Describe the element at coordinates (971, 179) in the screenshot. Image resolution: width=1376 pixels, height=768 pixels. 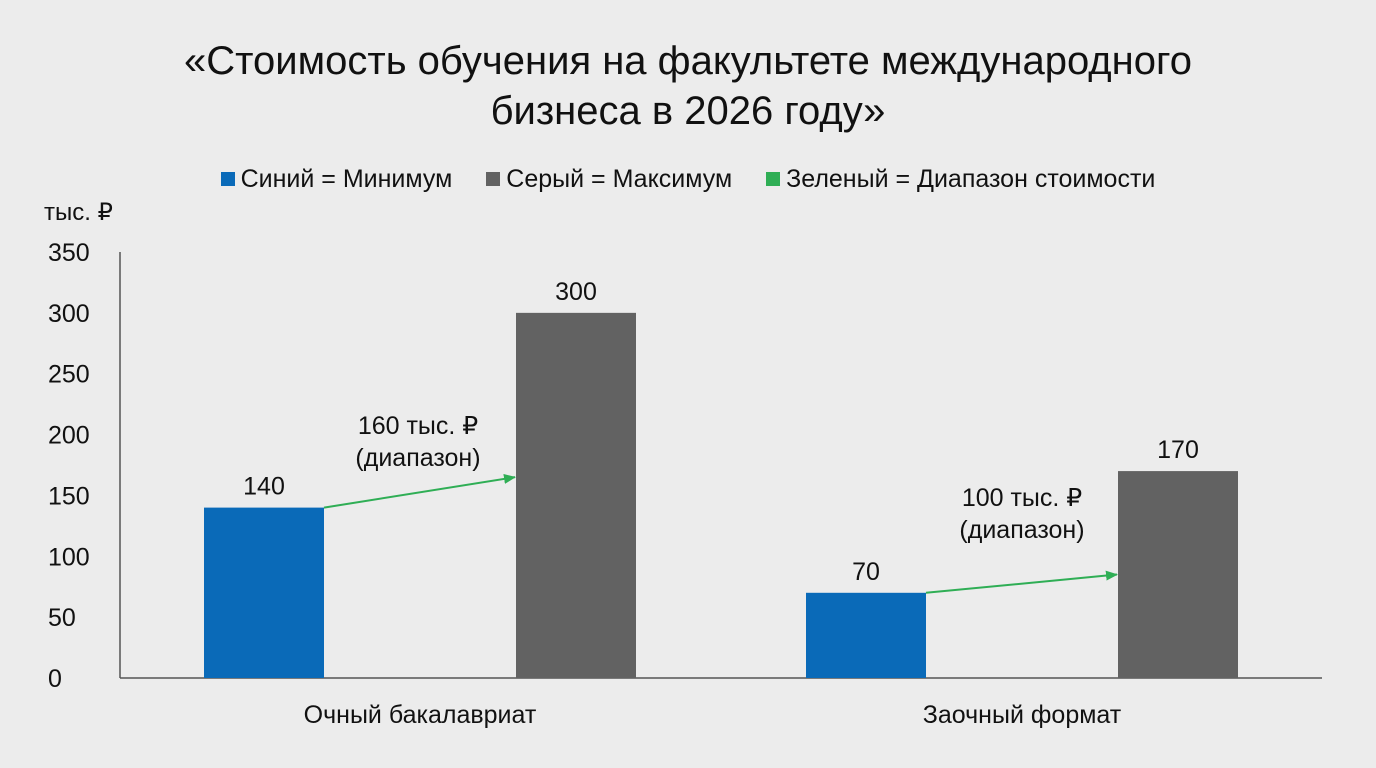
I see `legend-label-range: Зеленый = Диапазон стоимости` at that location.